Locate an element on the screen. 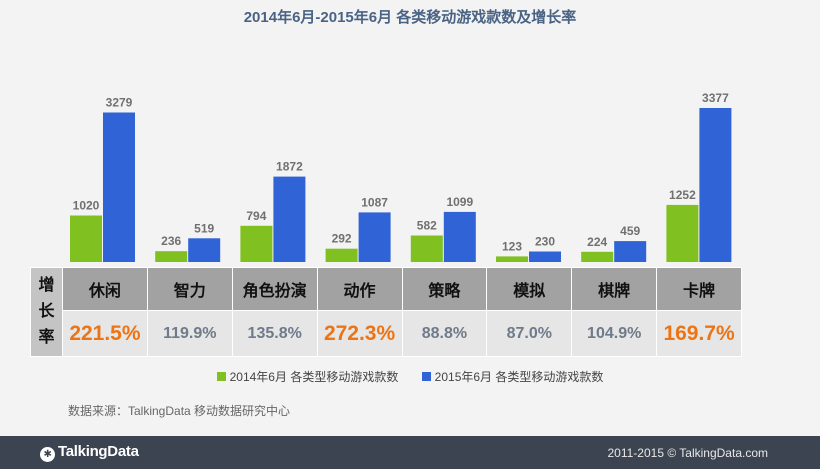 The width and height of the screenshot is (820, 469). category-cell: 角色扮演 is located at coordinates (274, 289).